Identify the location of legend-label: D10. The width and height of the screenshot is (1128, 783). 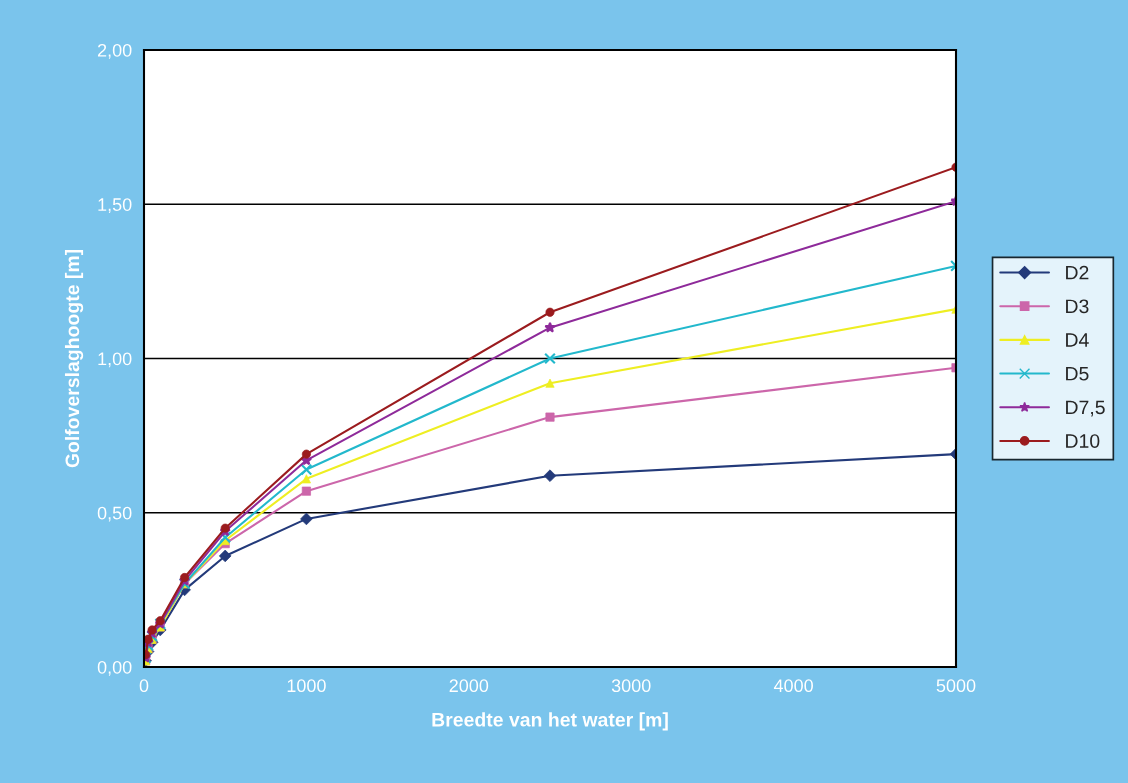
(1083, 441).